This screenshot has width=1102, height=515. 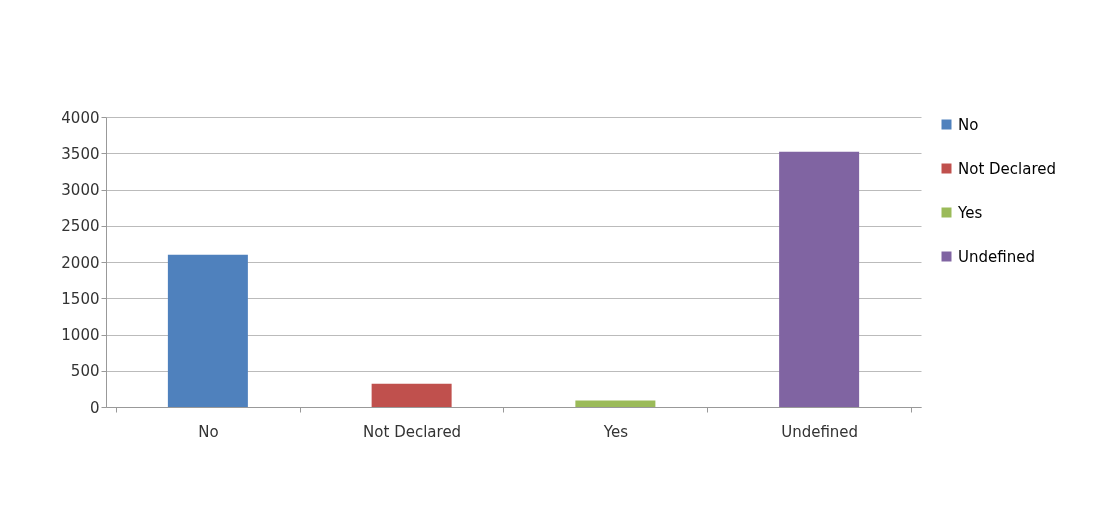 What do you see at coordinates (80, 190) in the screenshot?
I see `y-tick-label: 3000` at bounding box center [80, 190].